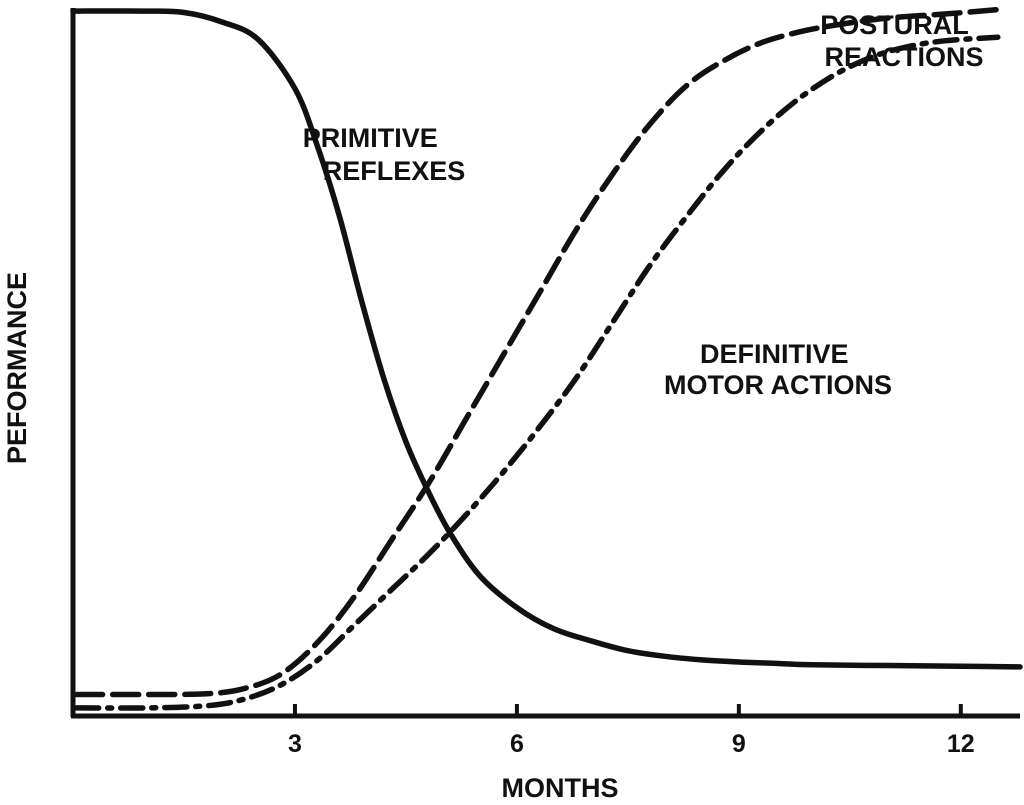 This screenshot has height=805, width=1024. Describe the element at coordinates (961, 744) in the screenshot. I see `x-tick-label-12: 12` at that location.